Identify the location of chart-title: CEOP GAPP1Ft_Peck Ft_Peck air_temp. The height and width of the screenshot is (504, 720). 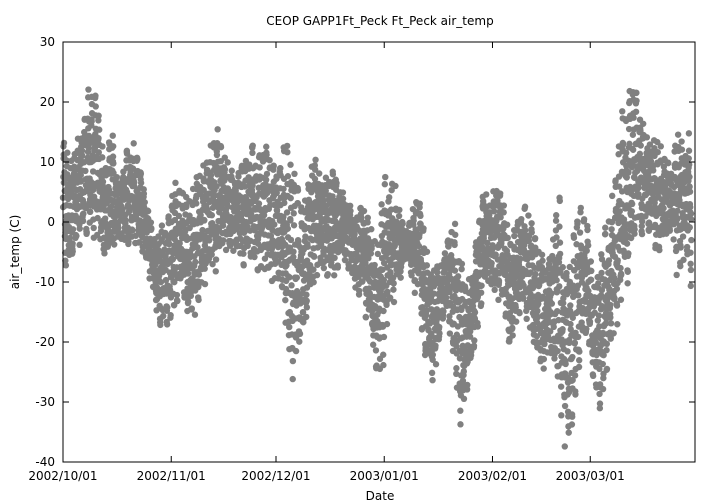
(379, 21).